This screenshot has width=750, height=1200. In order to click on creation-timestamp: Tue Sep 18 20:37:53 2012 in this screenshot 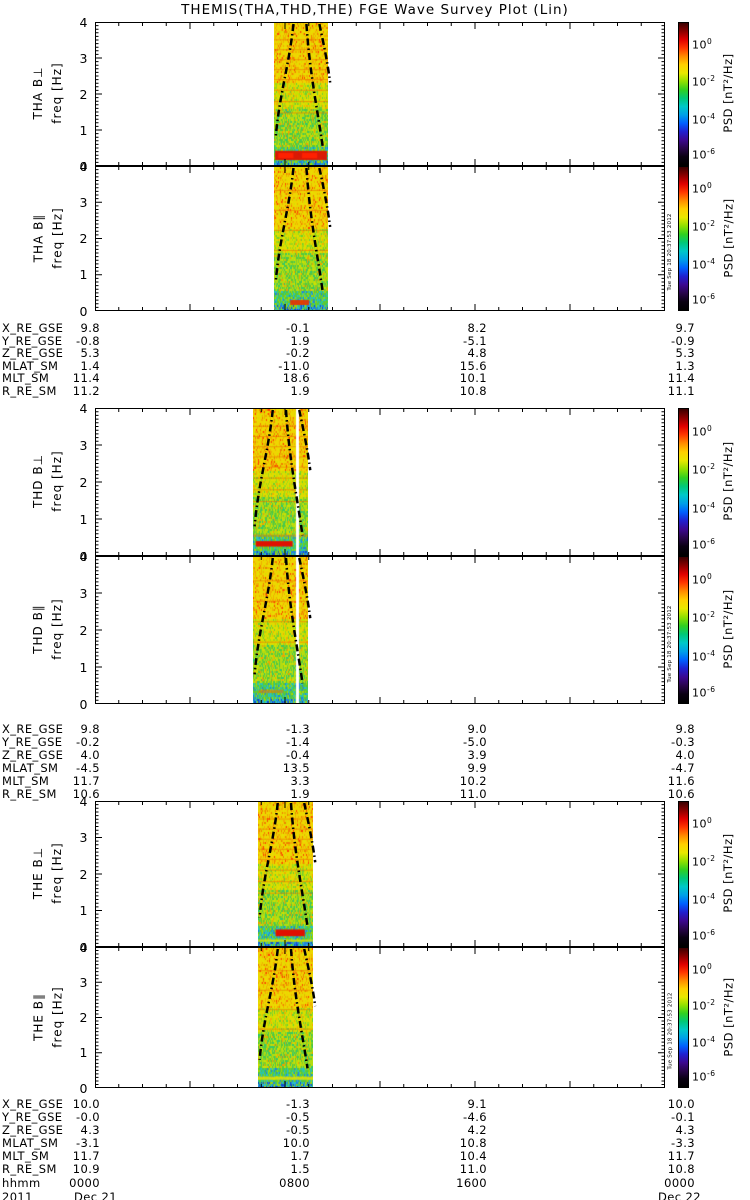, I will do `click(670, 252)`.